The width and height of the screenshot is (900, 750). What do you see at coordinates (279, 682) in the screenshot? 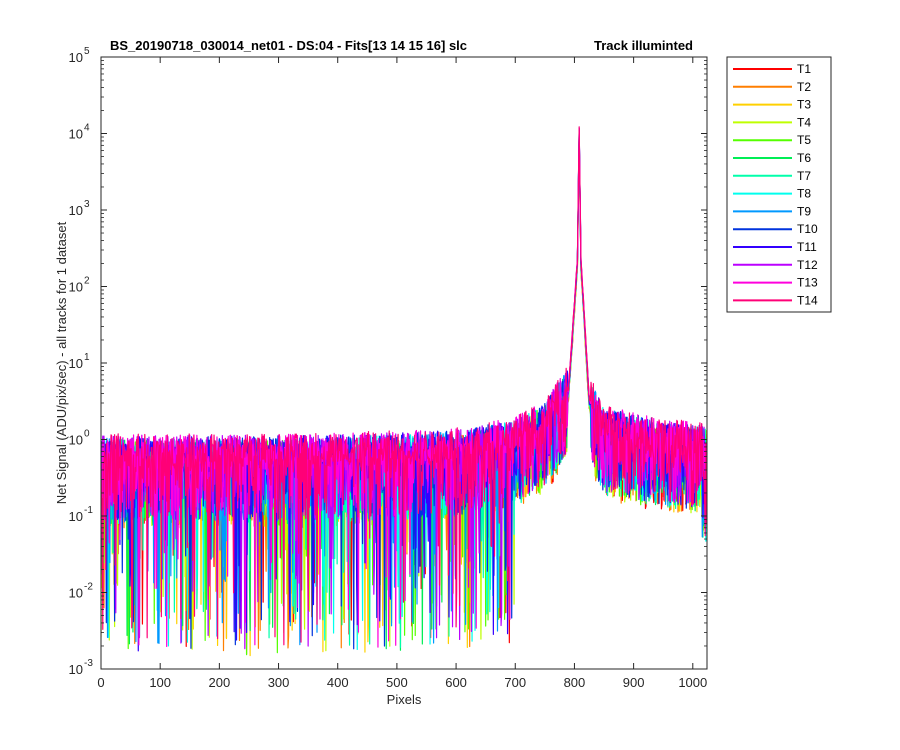
I see `x-tick-label: 300` at bounding box center [279, 682].